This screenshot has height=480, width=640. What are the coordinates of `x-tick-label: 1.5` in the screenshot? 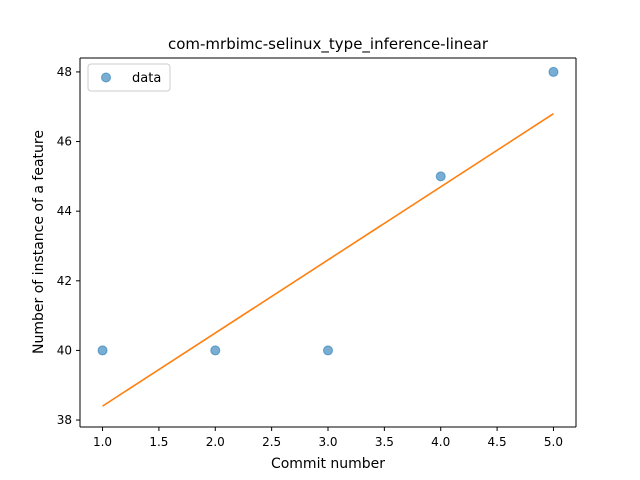 It's located at (158, 442).